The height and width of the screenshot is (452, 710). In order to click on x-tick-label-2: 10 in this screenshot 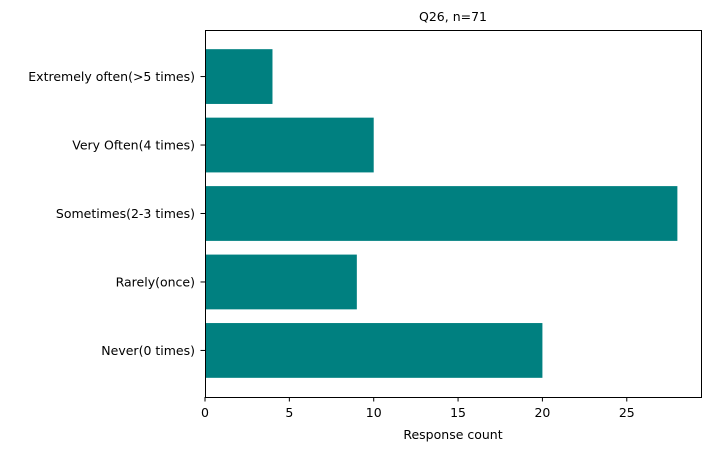, I will do `click(374, 412)`.